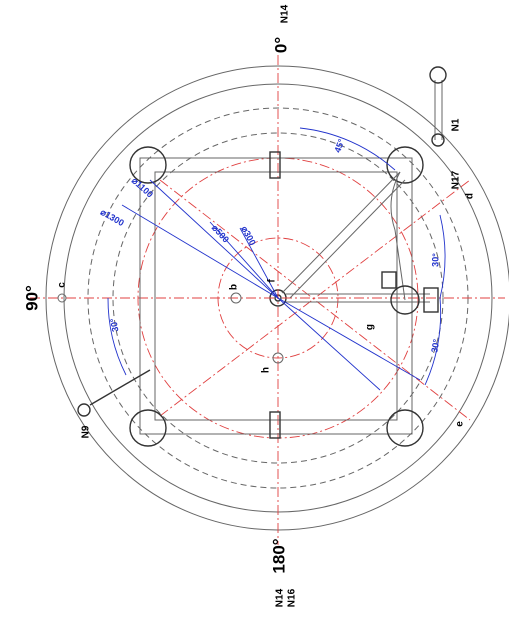 The height and width of the screenshot is (619, 509). What do you see at coordinates (266, 370) in the screenshot?
I see `point-label: h` at bounding box center [266, 370].